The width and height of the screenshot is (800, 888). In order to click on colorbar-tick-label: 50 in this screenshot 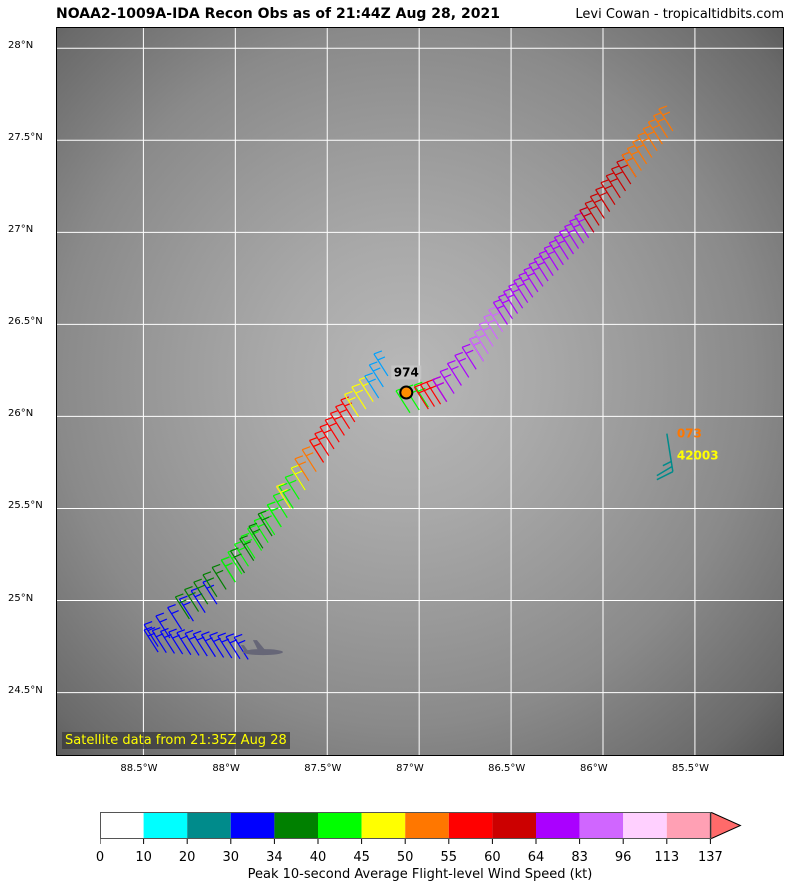, I will do `click(405, 857)`.